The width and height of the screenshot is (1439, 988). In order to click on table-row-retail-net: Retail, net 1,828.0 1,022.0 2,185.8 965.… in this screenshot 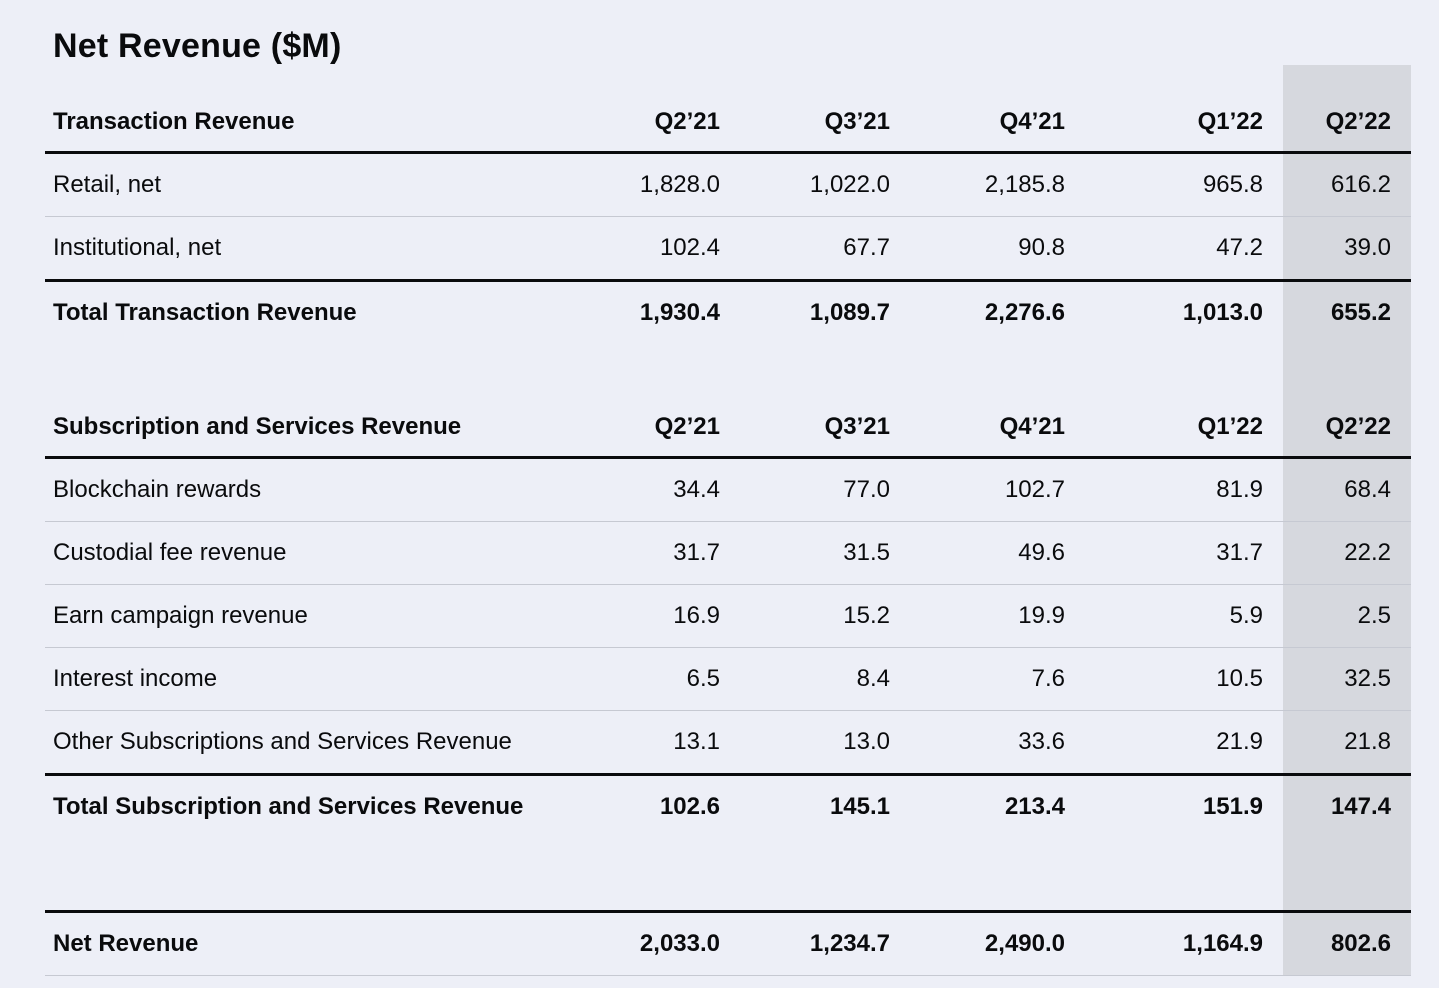, I will do `click(728, 184)`.